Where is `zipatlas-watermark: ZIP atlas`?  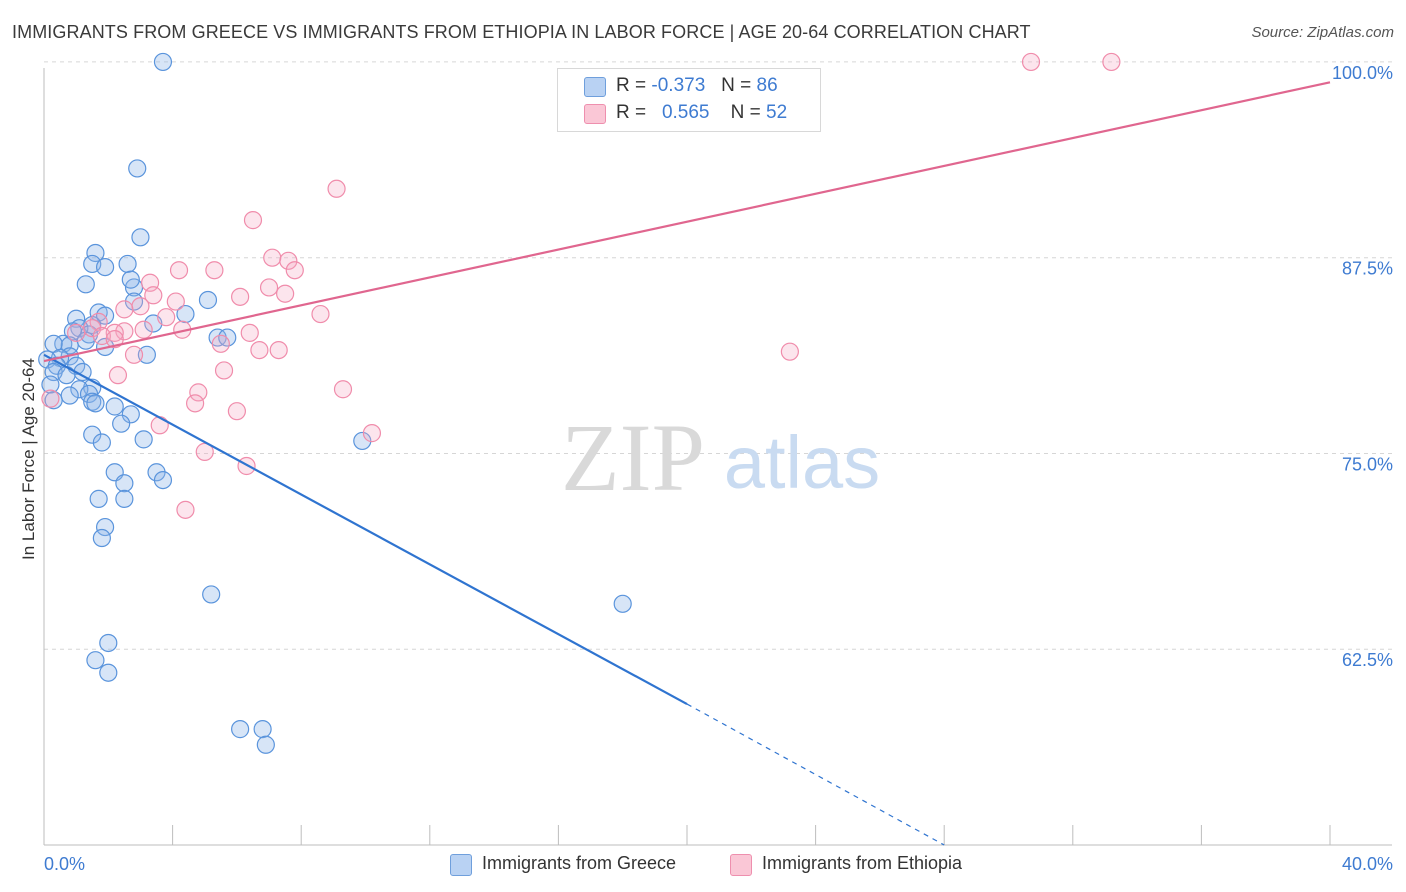
zipatlas-watermark: ZIP atlas is located at coordinates (720, 457).